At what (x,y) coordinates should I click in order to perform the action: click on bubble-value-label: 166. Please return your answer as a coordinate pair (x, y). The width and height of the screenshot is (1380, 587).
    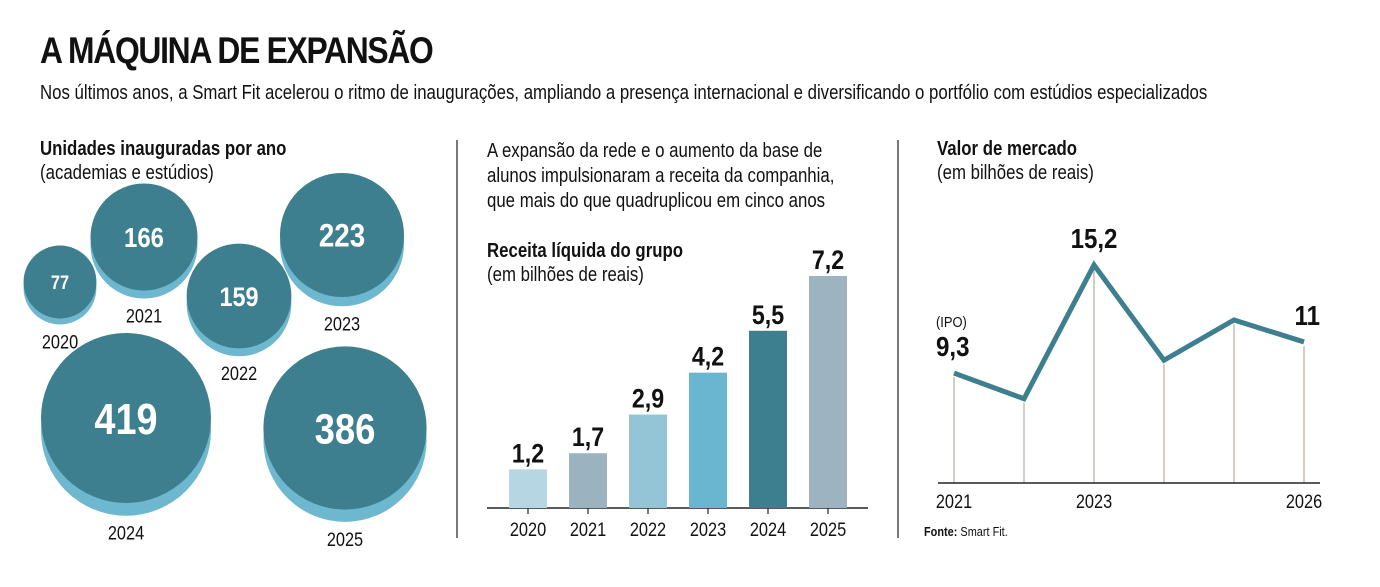
    Looking at the image, I should click on (144, 238).